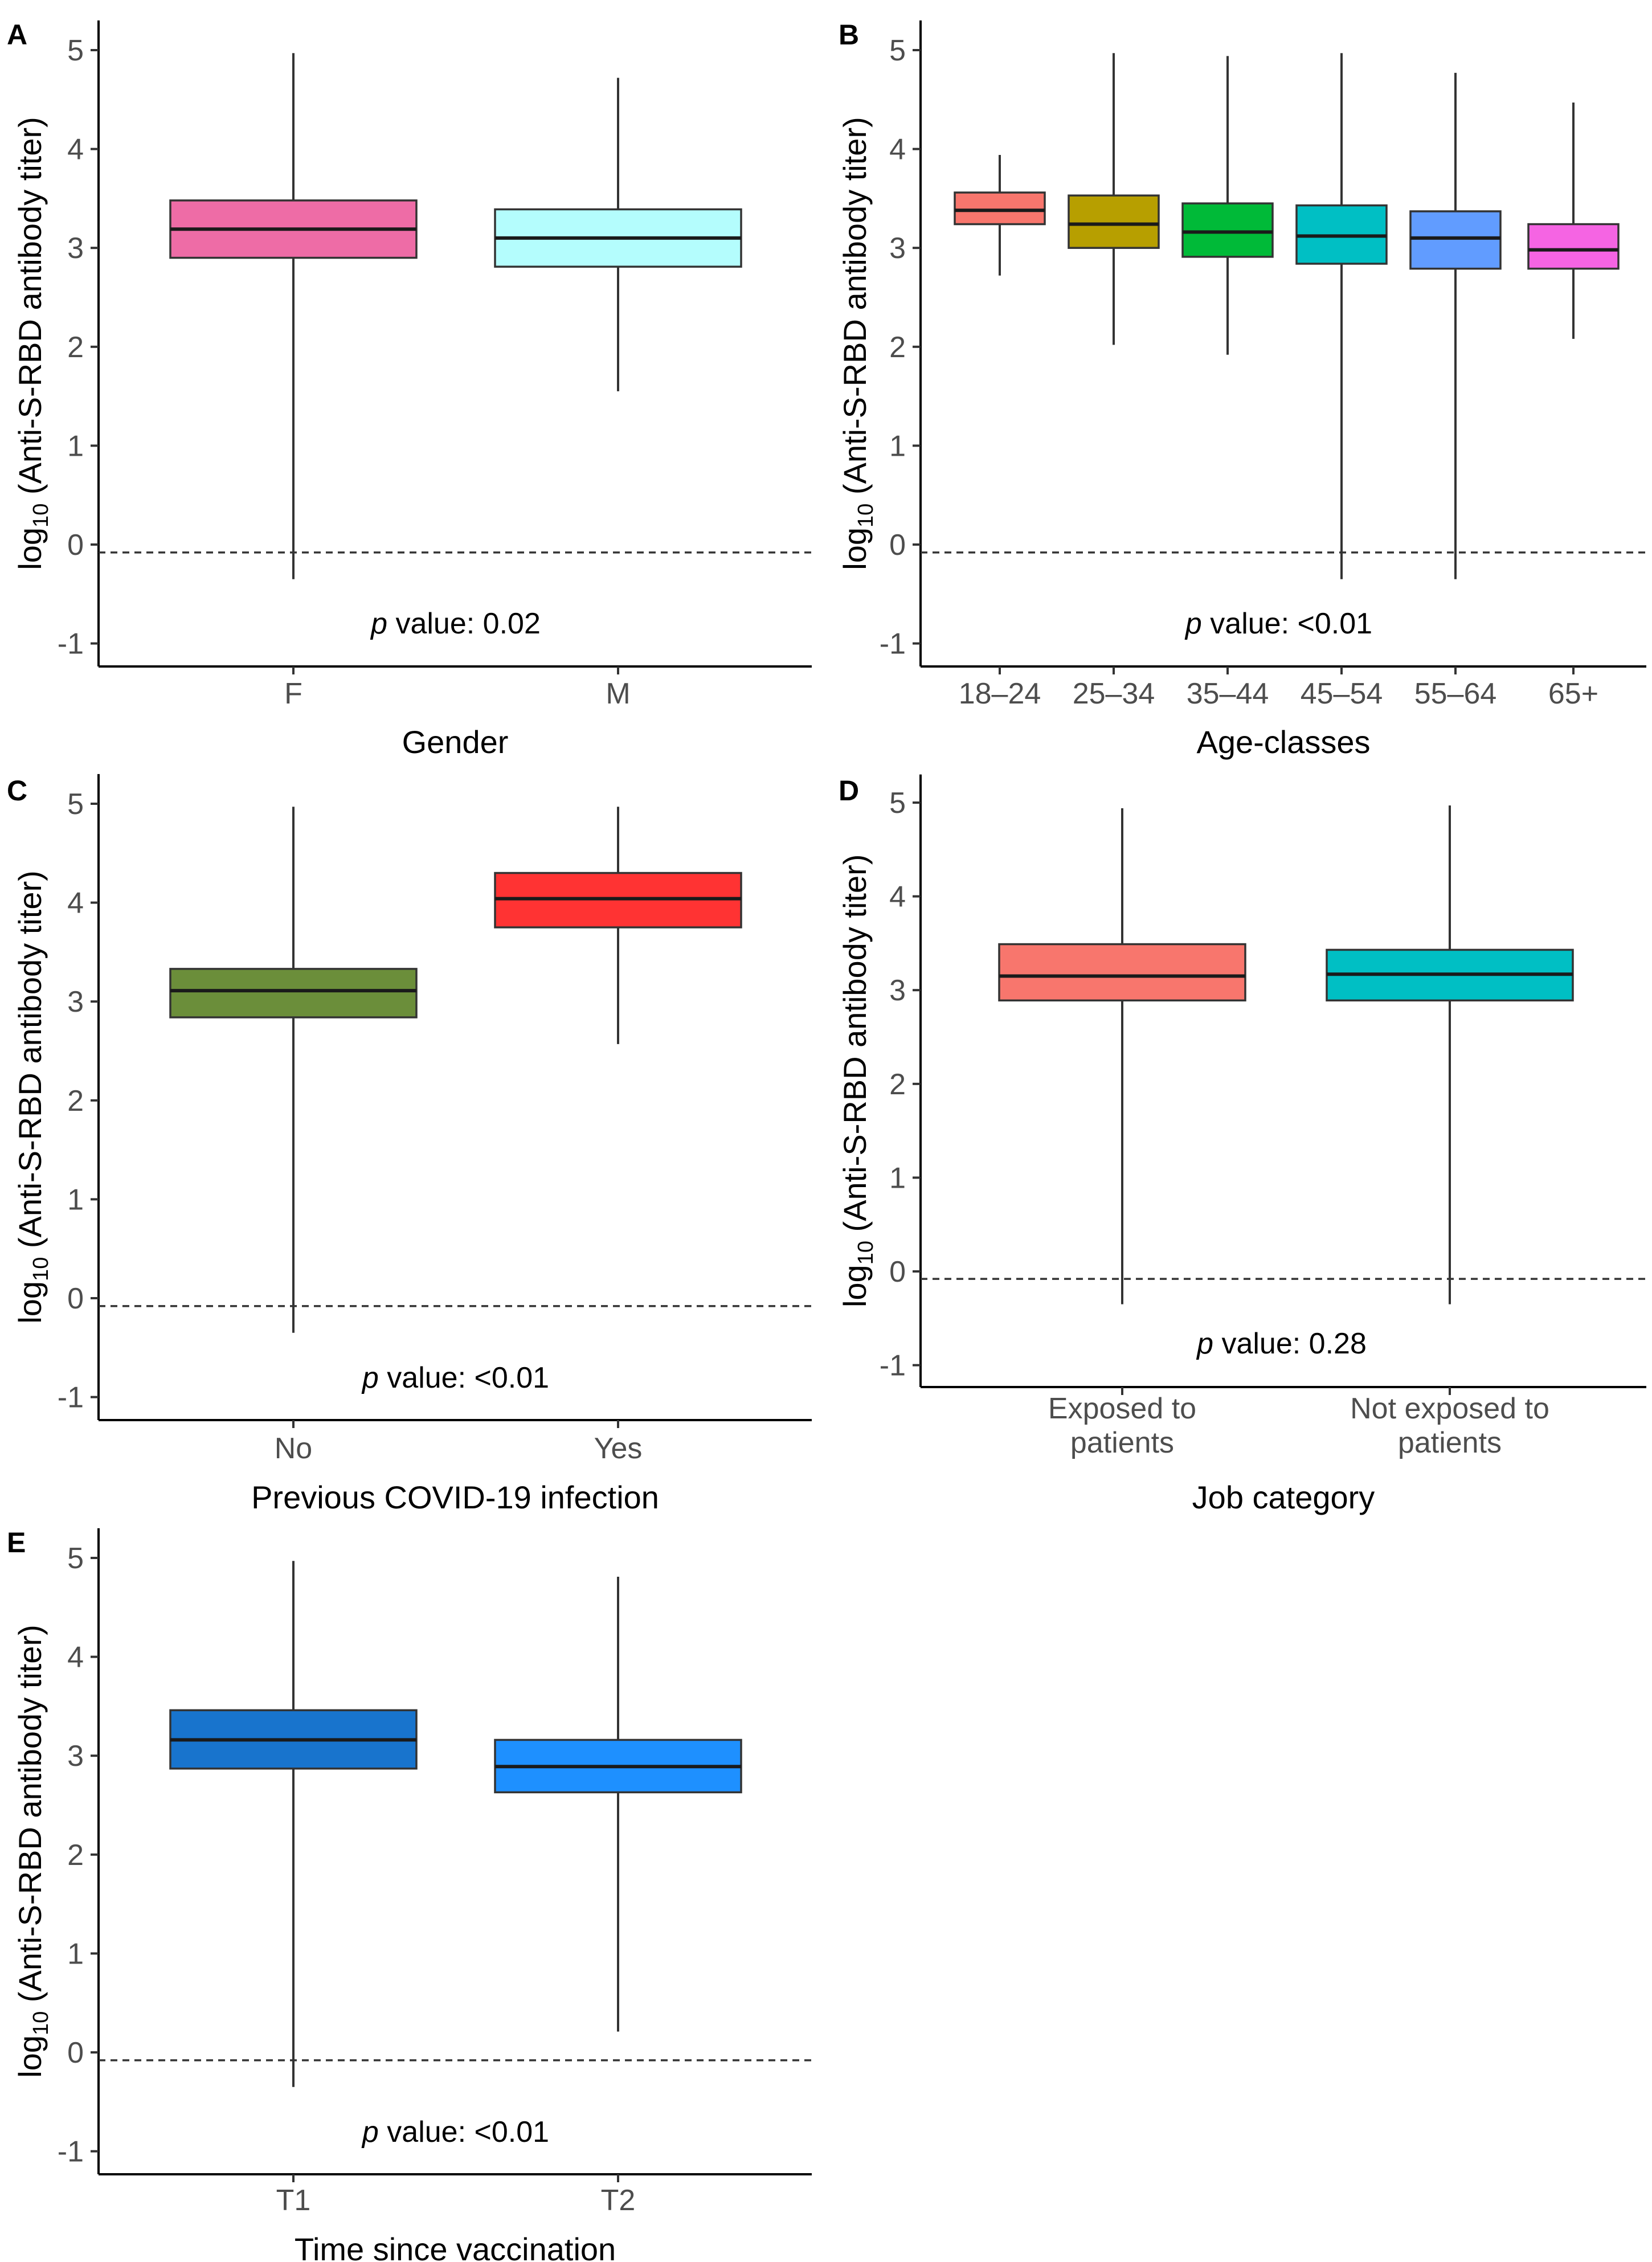  I want to click on x-tick-label-line: F, so click(293, 693).